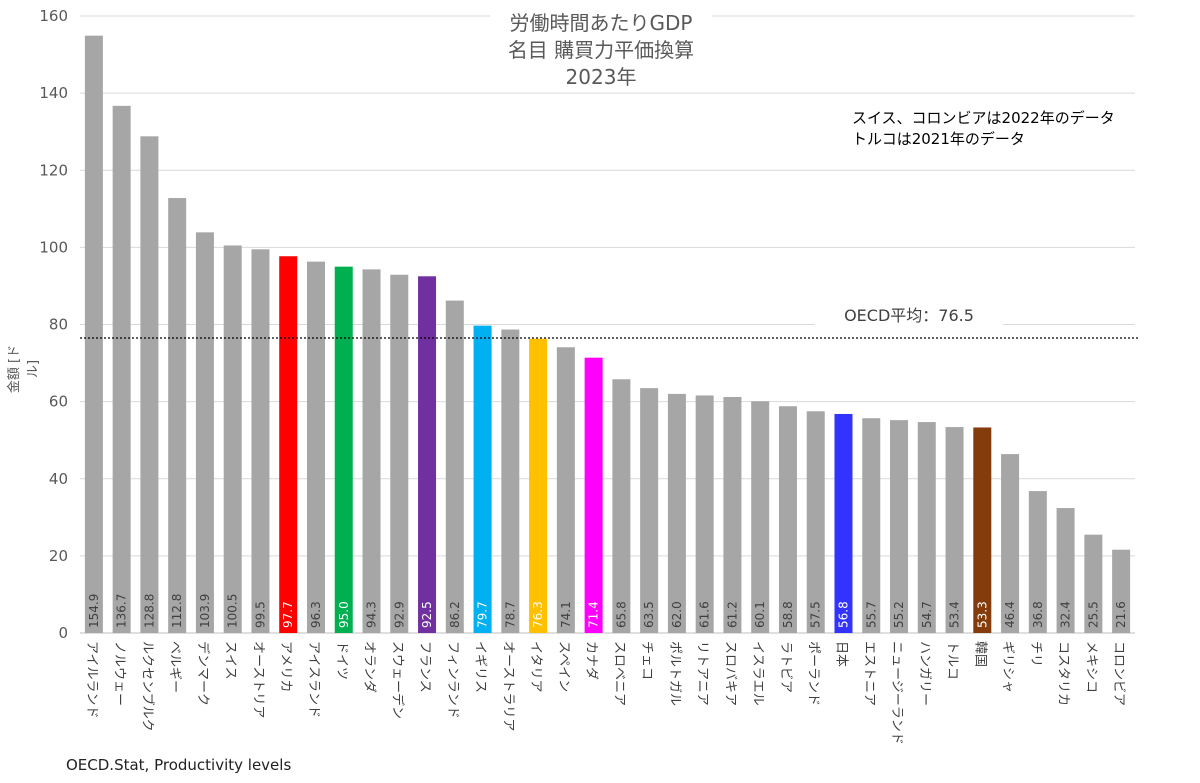 This screenshot has width=1200, height=783. Describe the element at coordinates (871, 614) in the screenshot. I see `value-label: 55.7` at that location.